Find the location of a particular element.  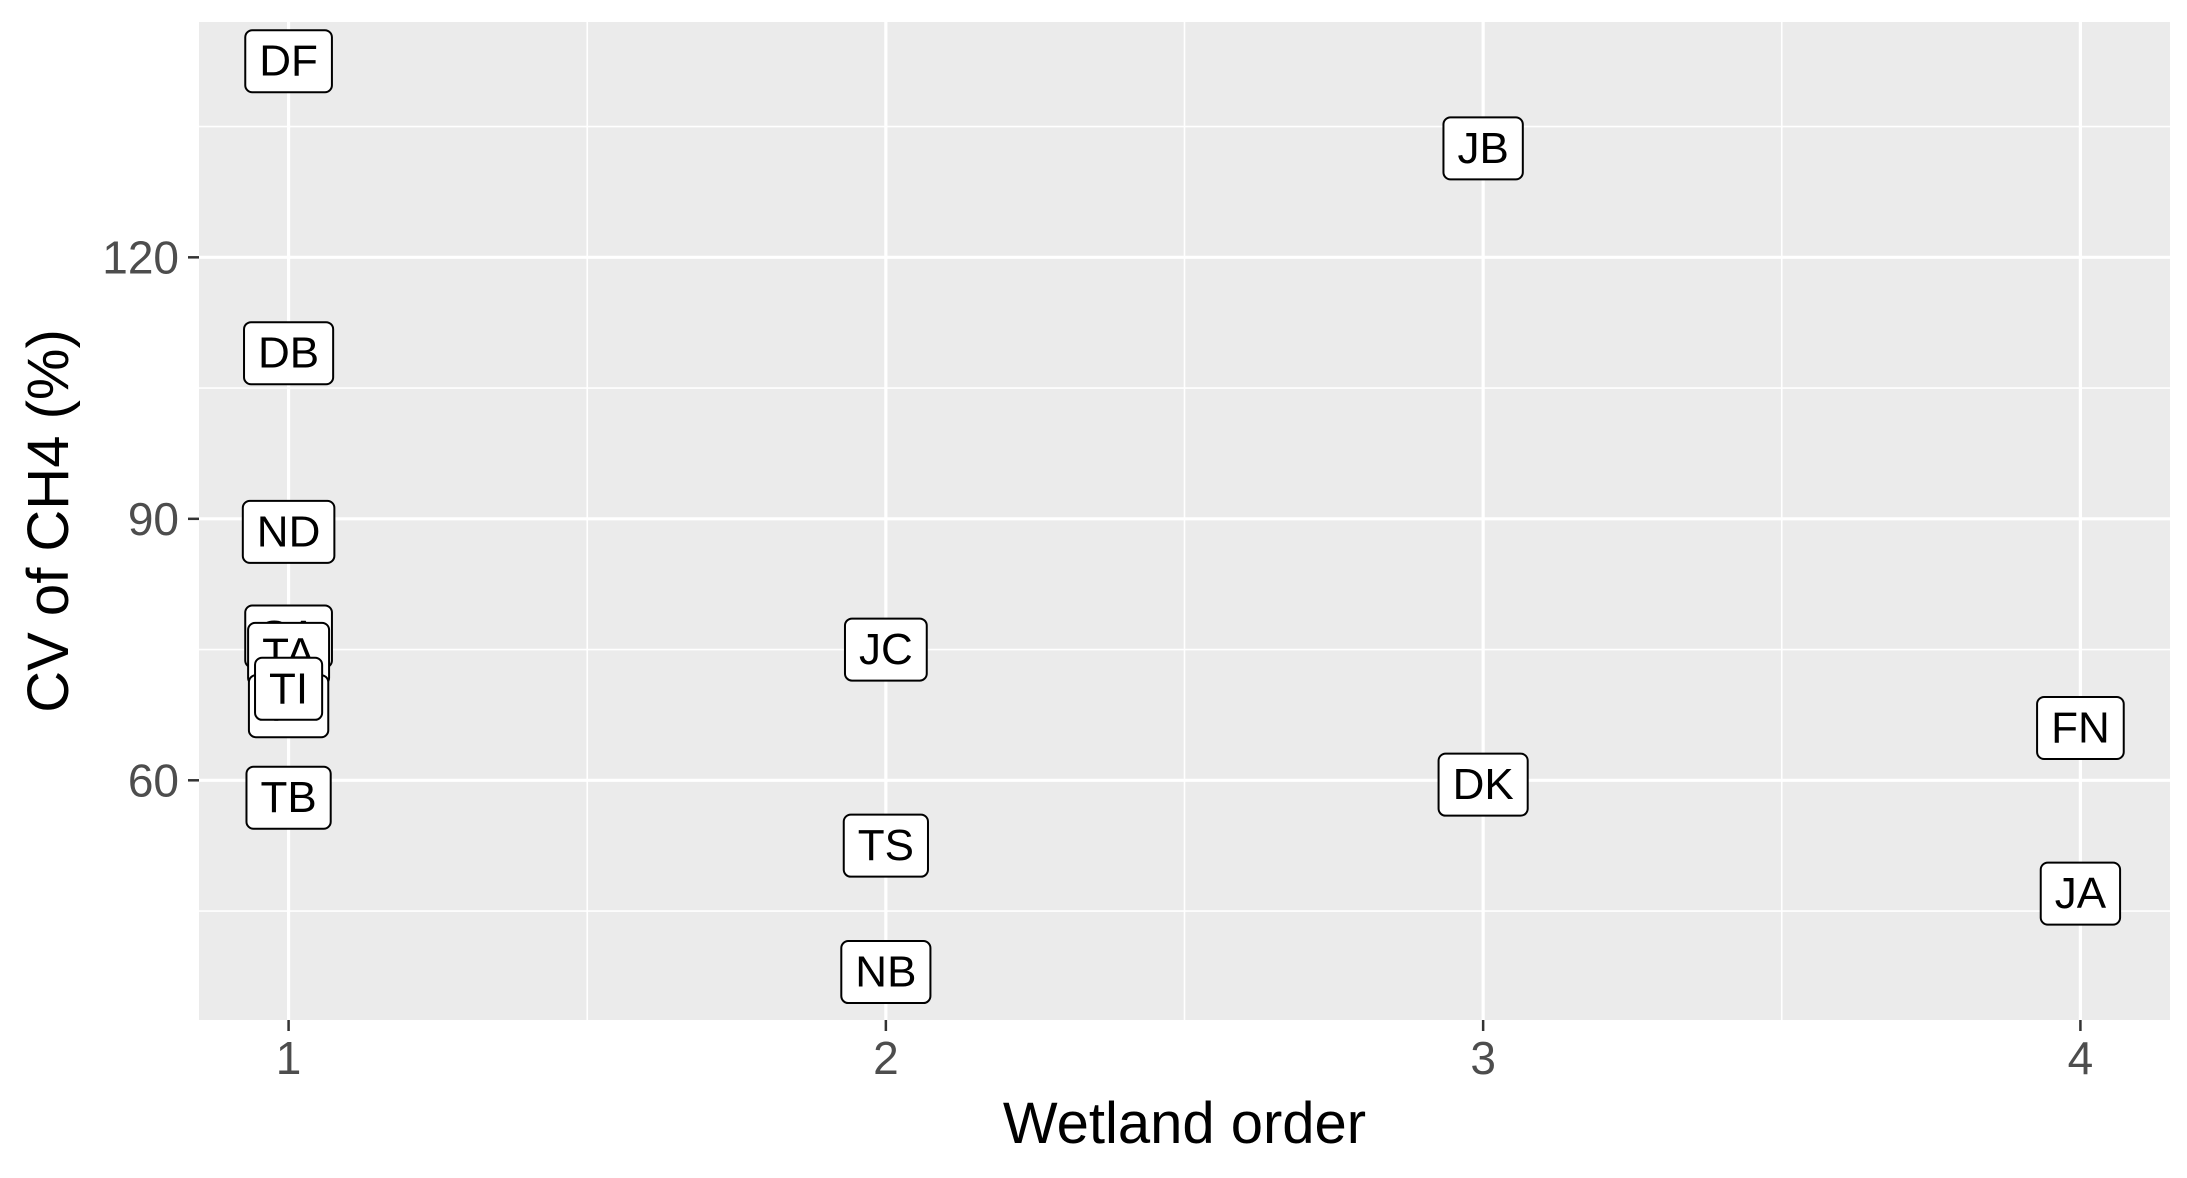

point-label-text: NB is located at coordinates (885, 972).